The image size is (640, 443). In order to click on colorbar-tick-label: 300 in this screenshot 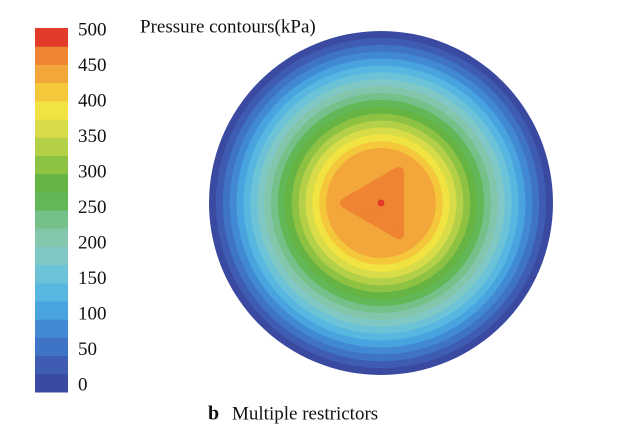, I will do `click(92, 171)`.